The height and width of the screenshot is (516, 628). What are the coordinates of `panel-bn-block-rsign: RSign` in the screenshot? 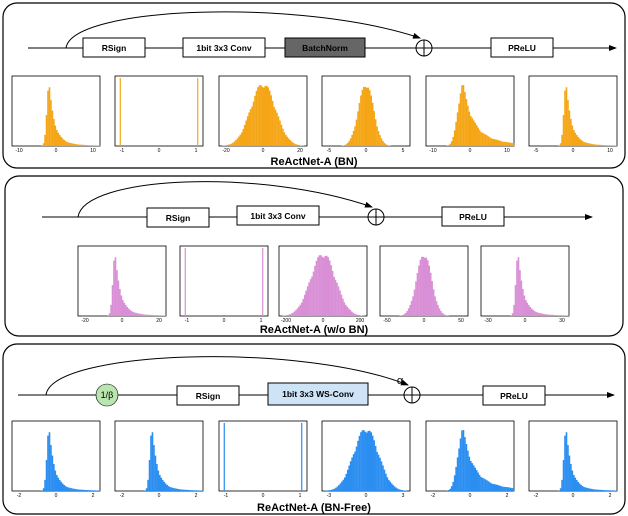 It's located at (114, 47).